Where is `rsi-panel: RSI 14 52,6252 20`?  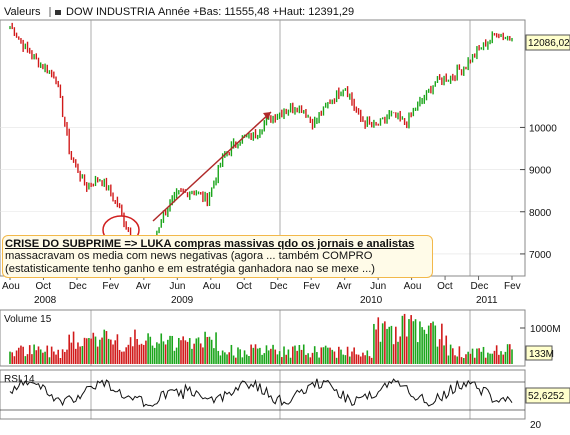 rsi-panel: RSI 14 52,6252 20 is located at coordinates (285, 400).